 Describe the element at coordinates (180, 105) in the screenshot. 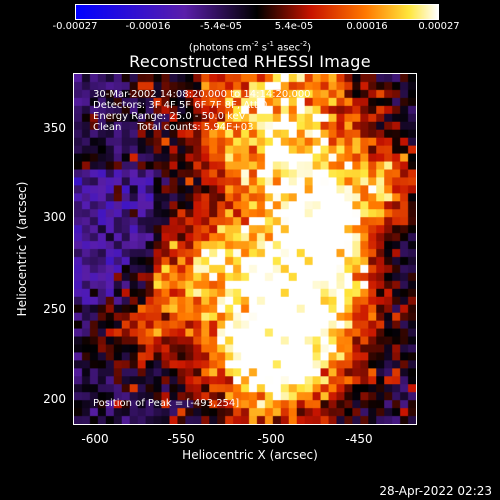

I see `info-detectors: Detectors: 3F 4F 5F 6F 7F 8F, Att 0` at that location.